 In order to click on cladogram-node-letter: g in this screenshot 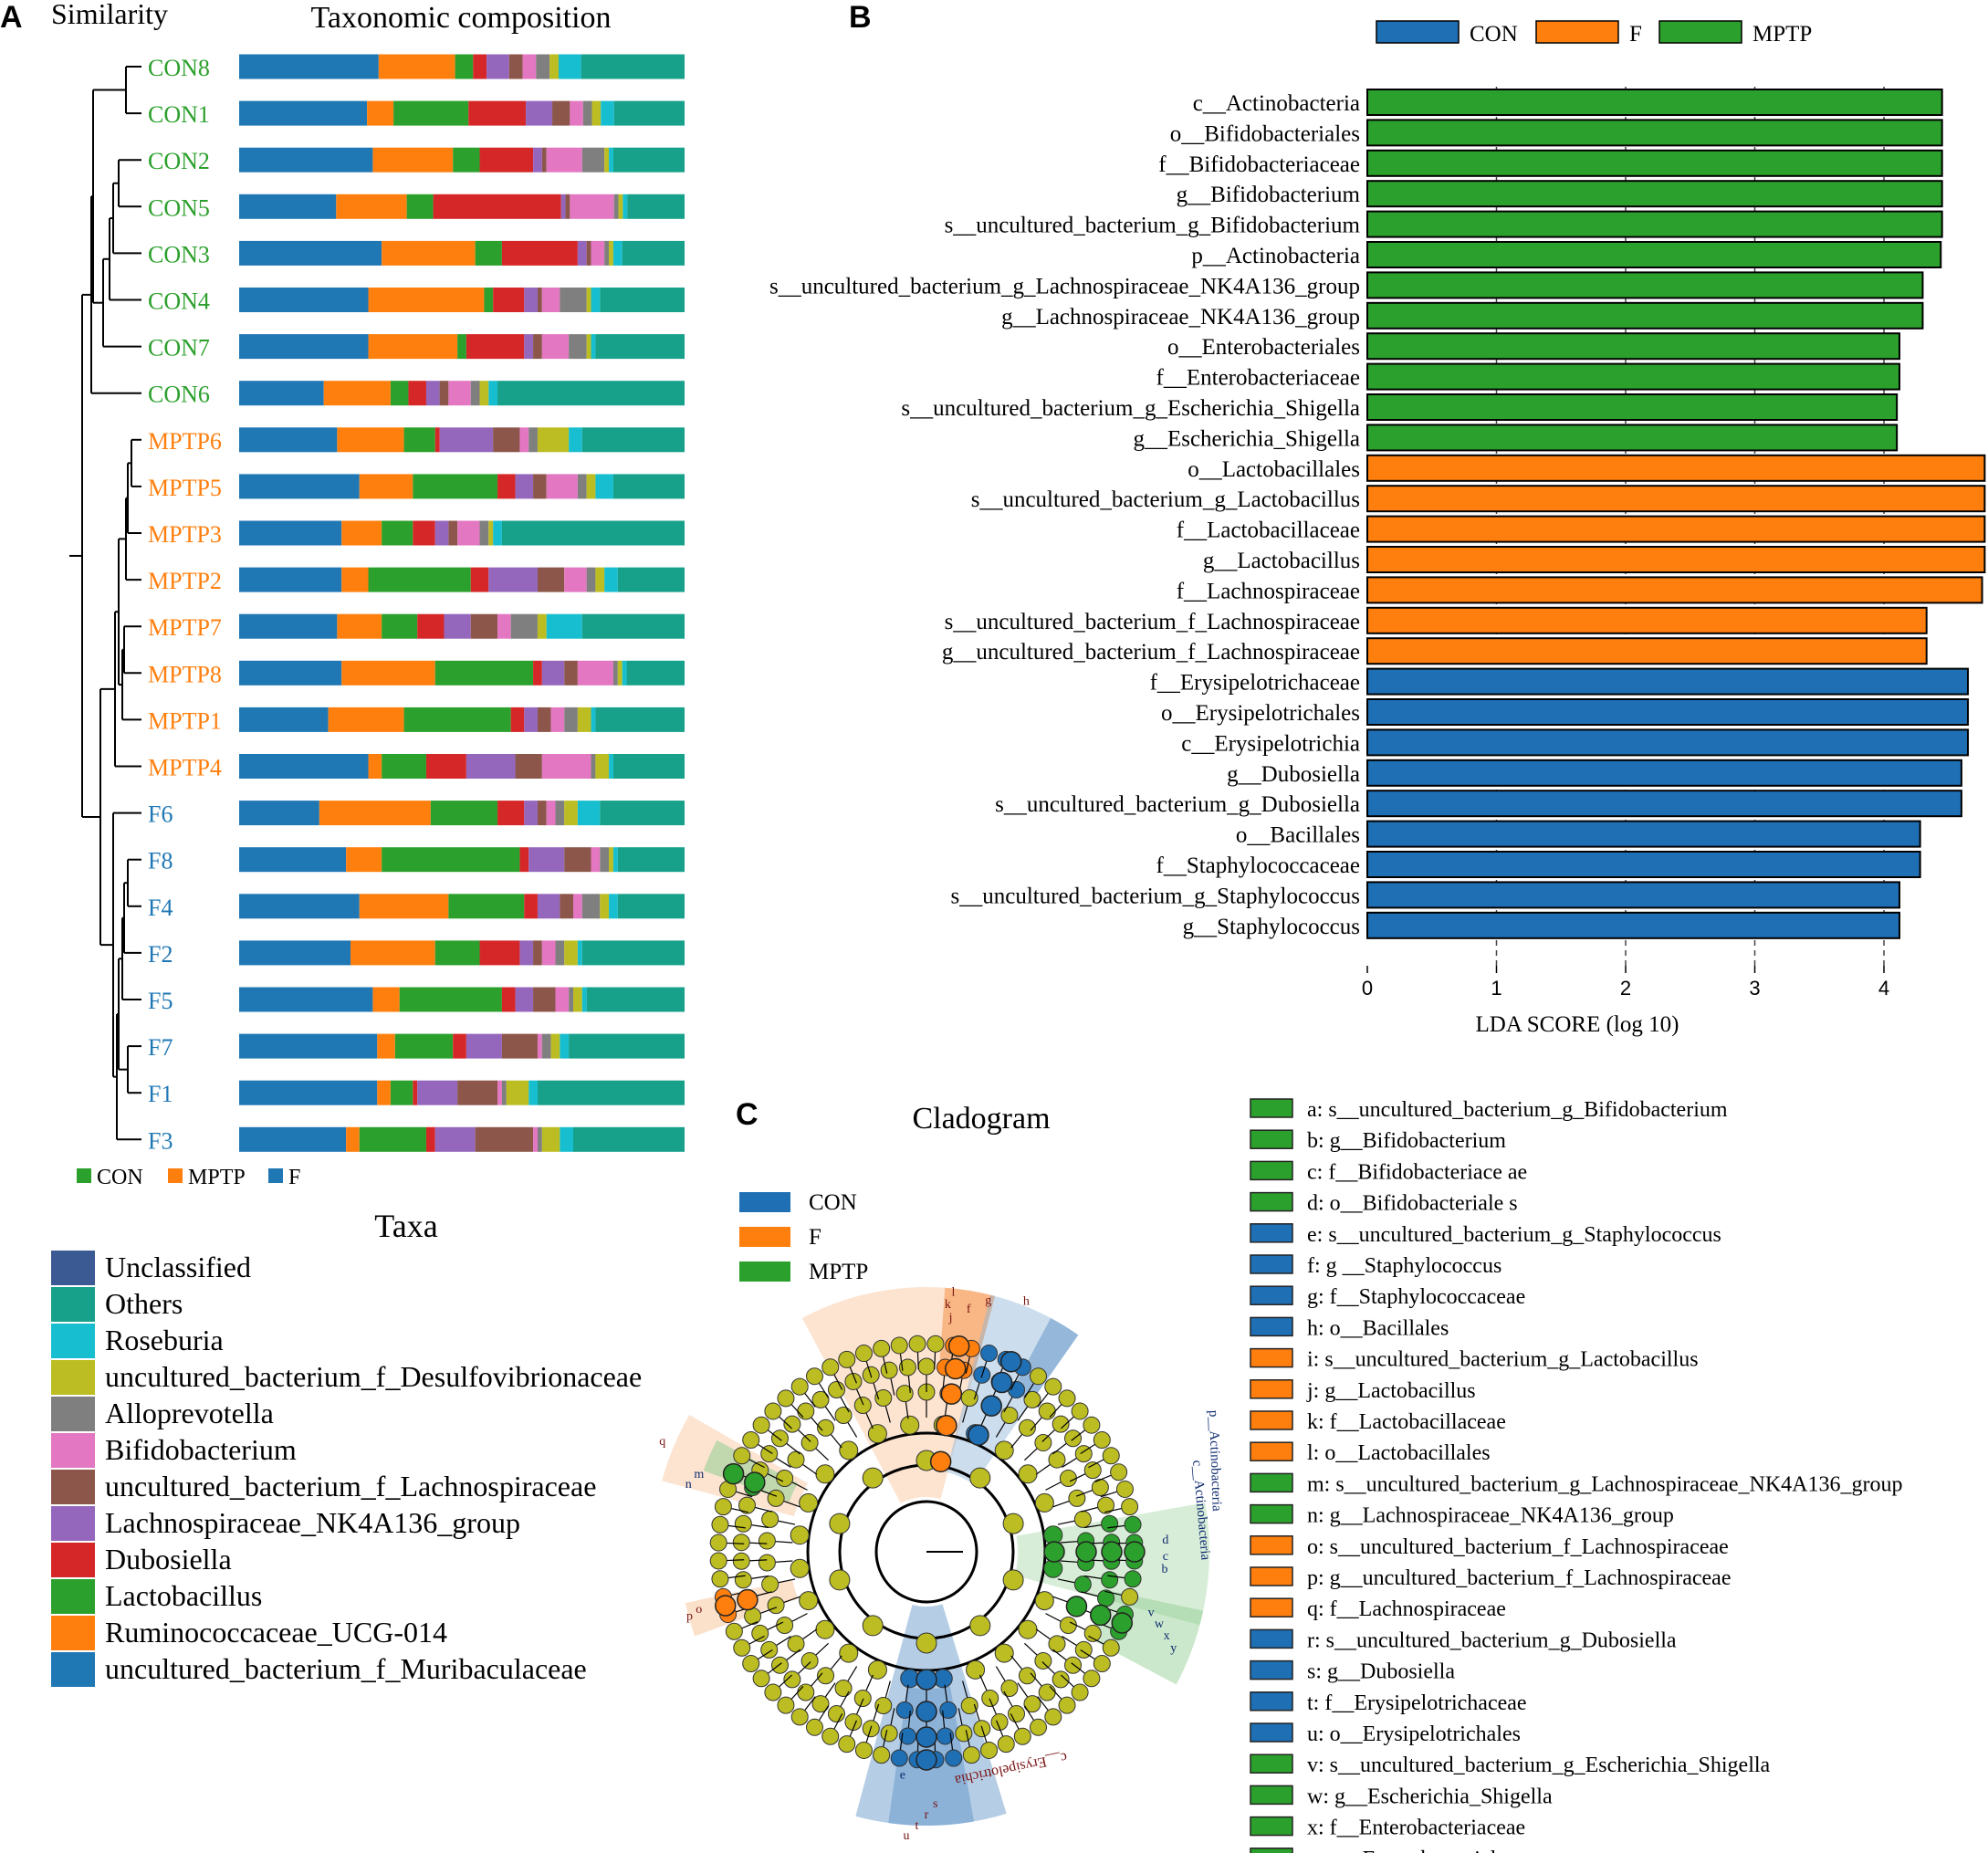, I will do `click(988, 1300)`.